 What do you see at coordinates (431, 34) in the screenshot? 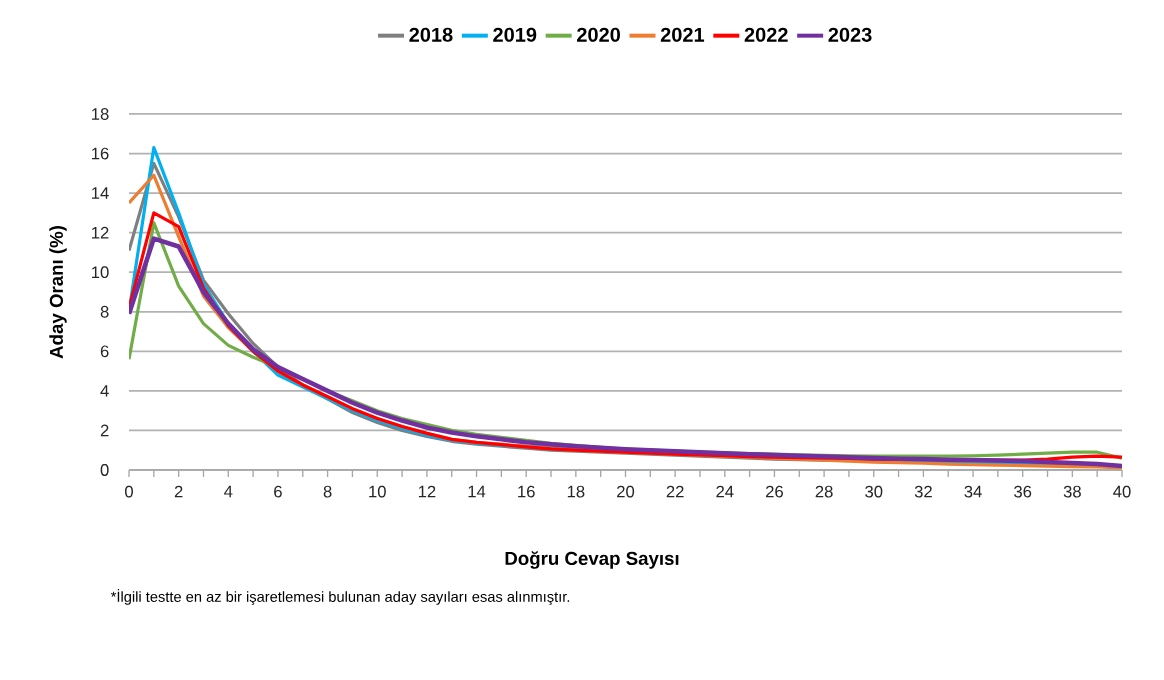
I see `legend-label: 2018` at bounding box center [431, 34].